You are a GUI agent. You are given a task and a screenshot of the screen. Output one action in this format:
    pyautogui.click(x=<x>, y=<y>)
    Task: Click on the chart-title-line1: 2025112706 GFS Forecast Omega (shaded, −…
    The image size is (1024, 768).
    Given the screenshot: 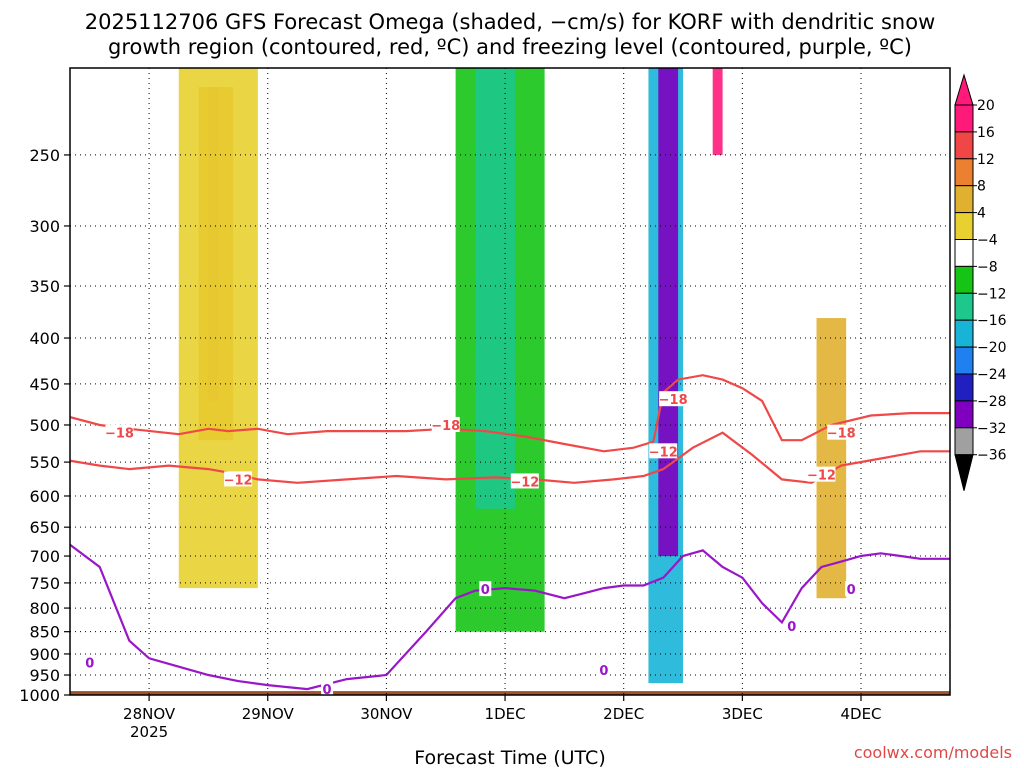 What is the action you would take?
    pyautogui.click(x=510, y=22)
    